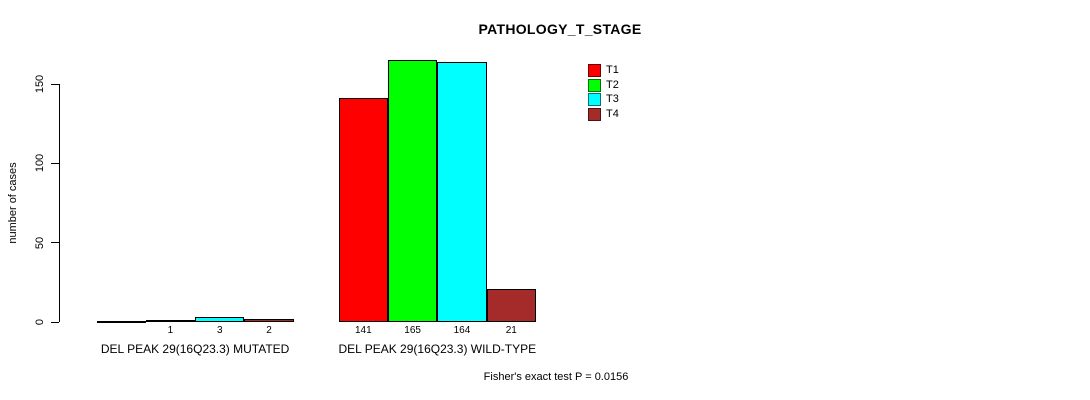 The width and height of the screenshot is (1090, 400). What do you see at coordinates (40, 84) in the screenshot?
I see `y-axis-tick-label: 150` at bounding box center [40, 84].